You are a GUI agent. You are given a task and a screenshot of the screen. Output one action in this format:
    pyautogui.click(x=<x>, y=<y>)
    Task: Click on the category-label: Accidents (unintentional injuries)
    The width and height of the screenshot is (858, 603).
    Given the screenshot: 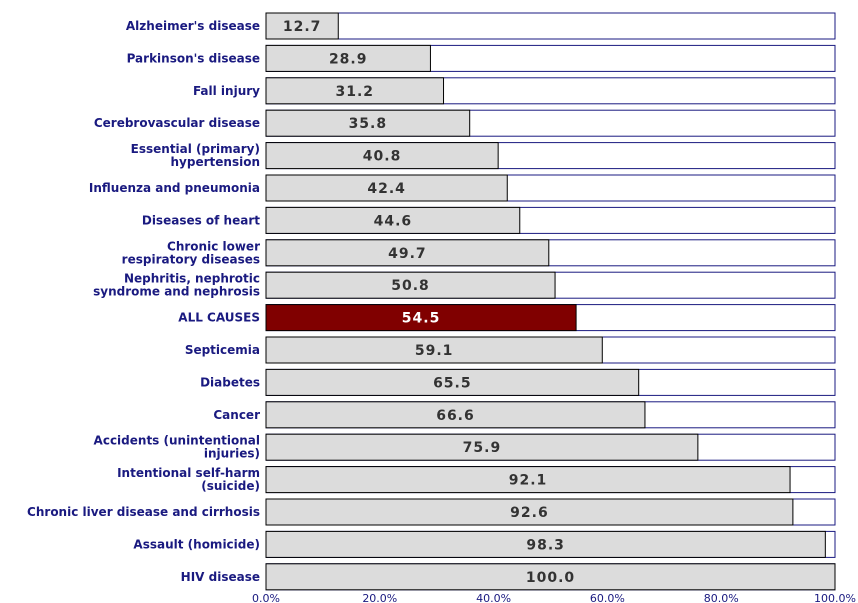 What is the action you would take?
    pyautogui.click(x=177, y=447)
    